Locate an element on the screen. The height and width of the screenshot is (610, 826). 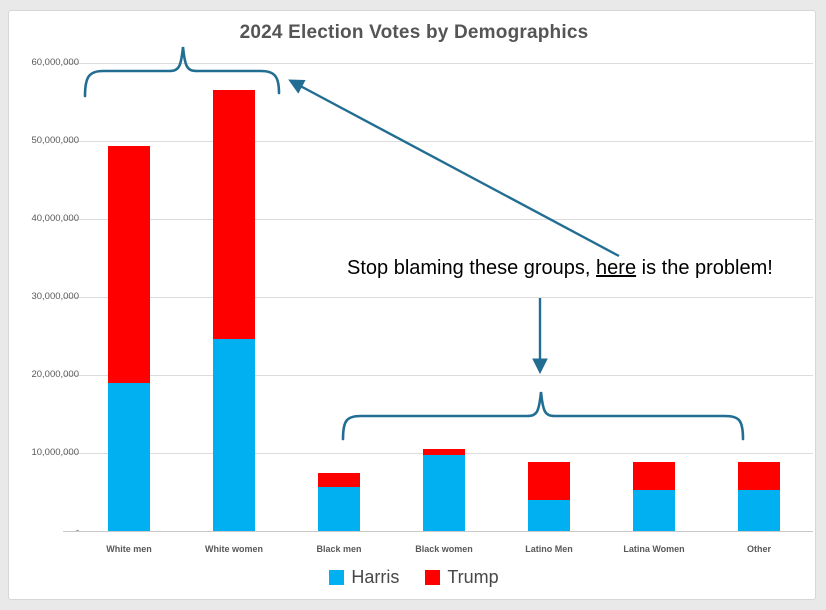
chart-title: 2024 Election Votes by Demographics is located at coordinates (414, 32).